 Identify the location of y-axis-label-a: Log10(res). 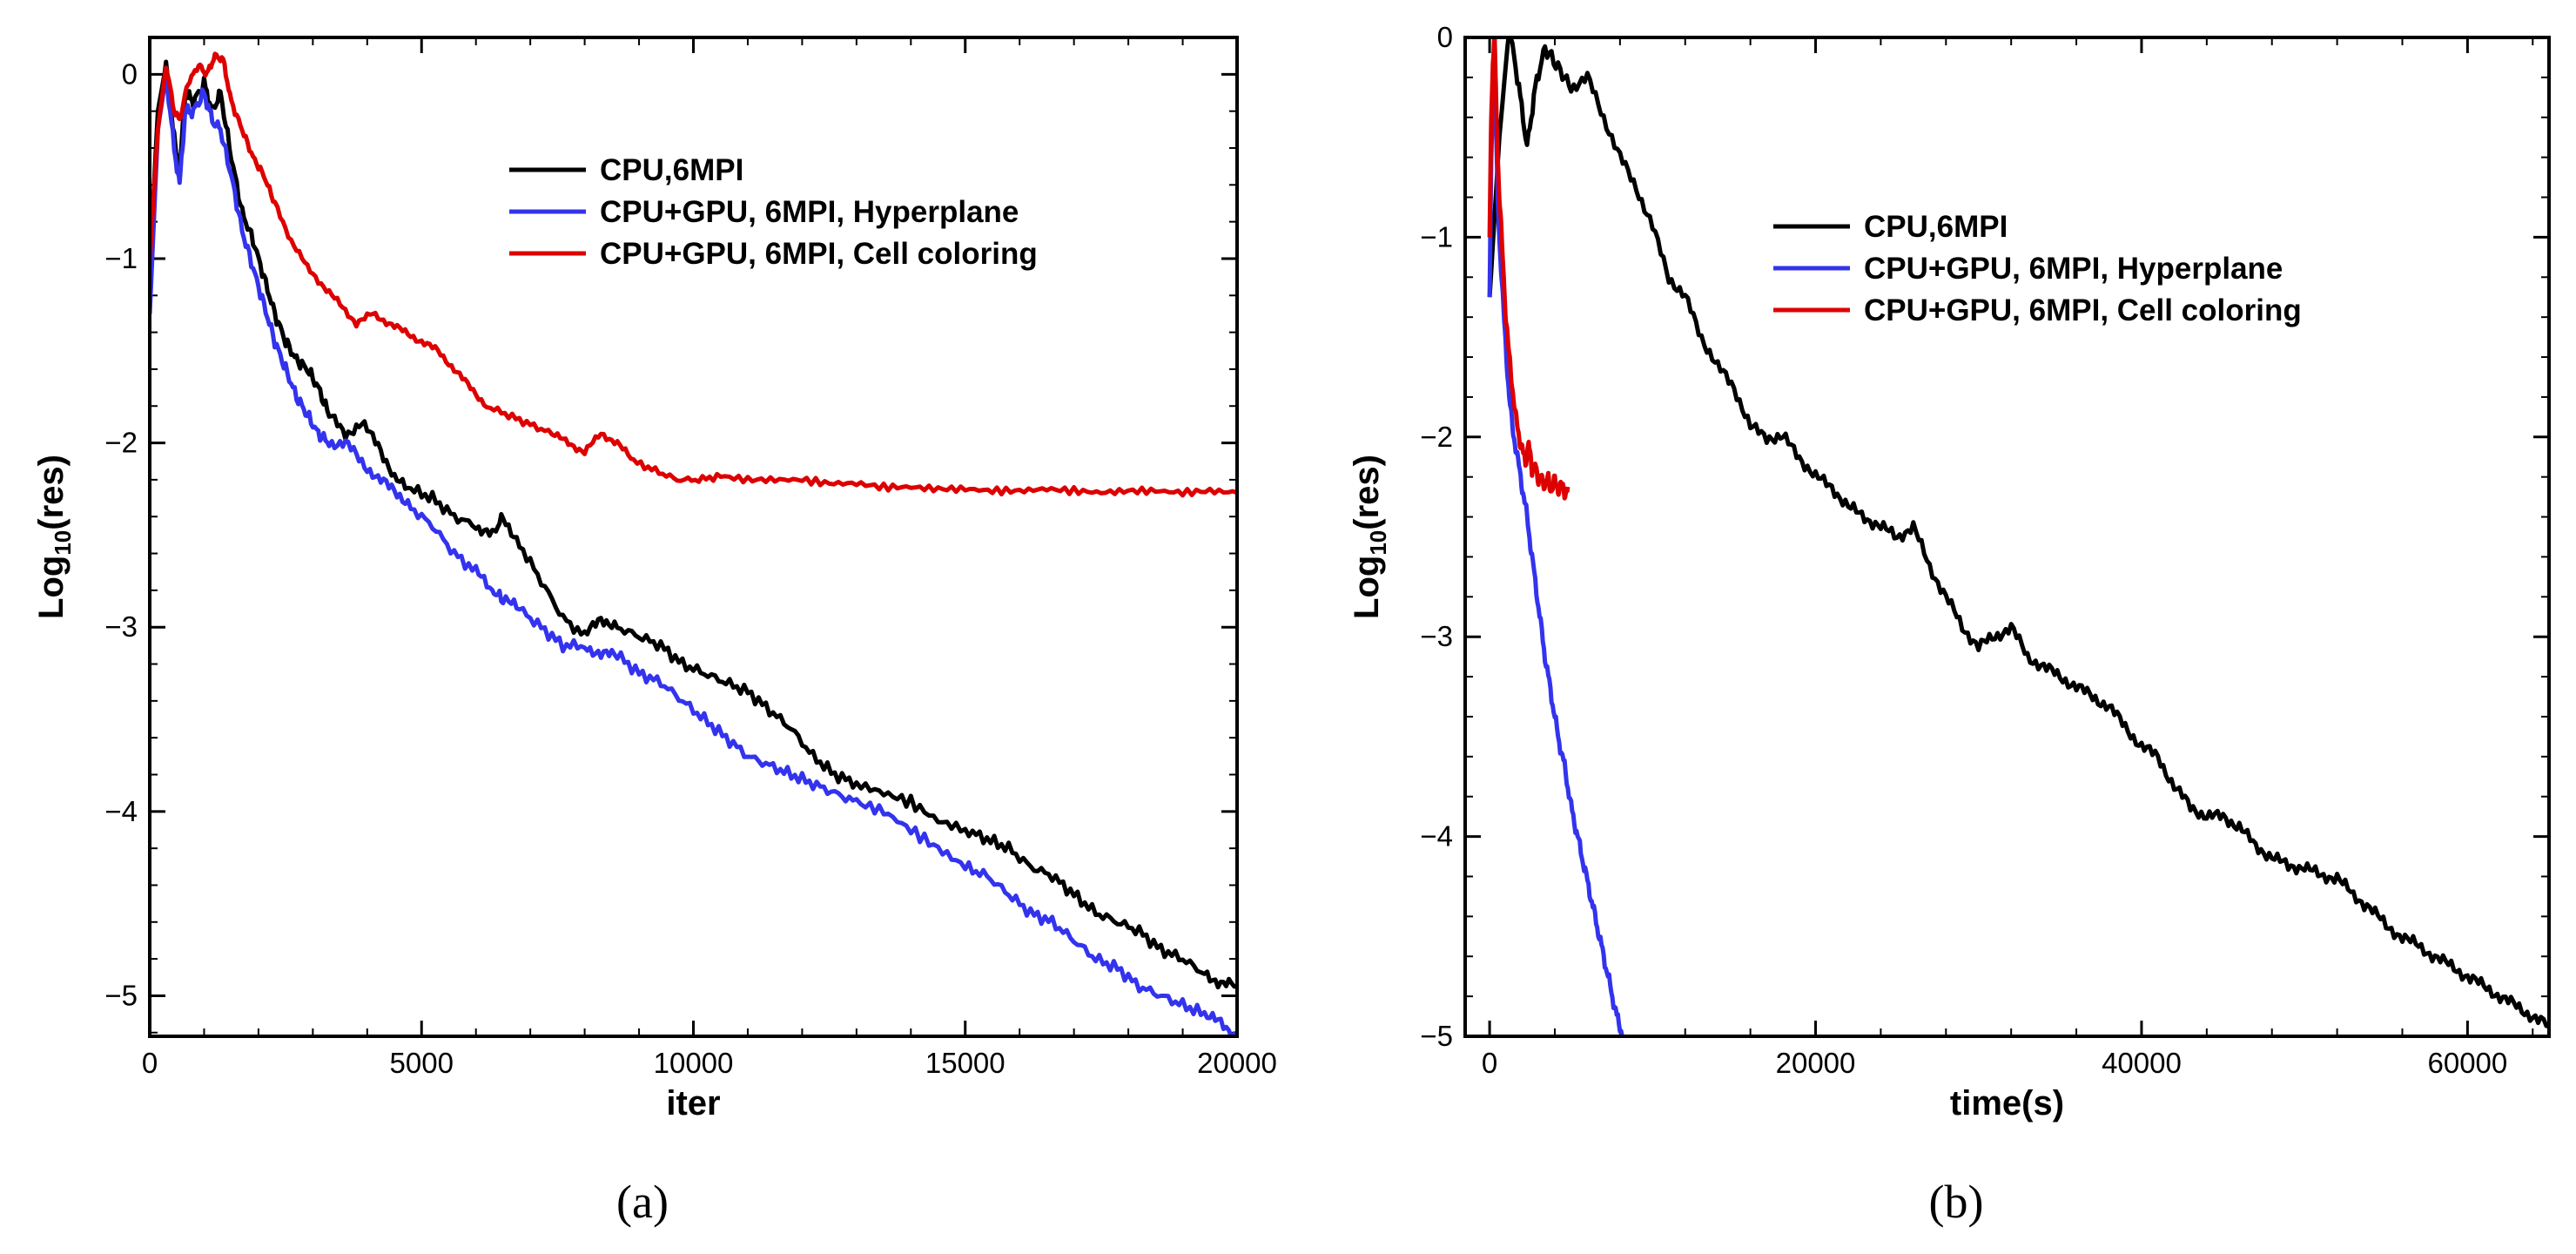
(54, 537).